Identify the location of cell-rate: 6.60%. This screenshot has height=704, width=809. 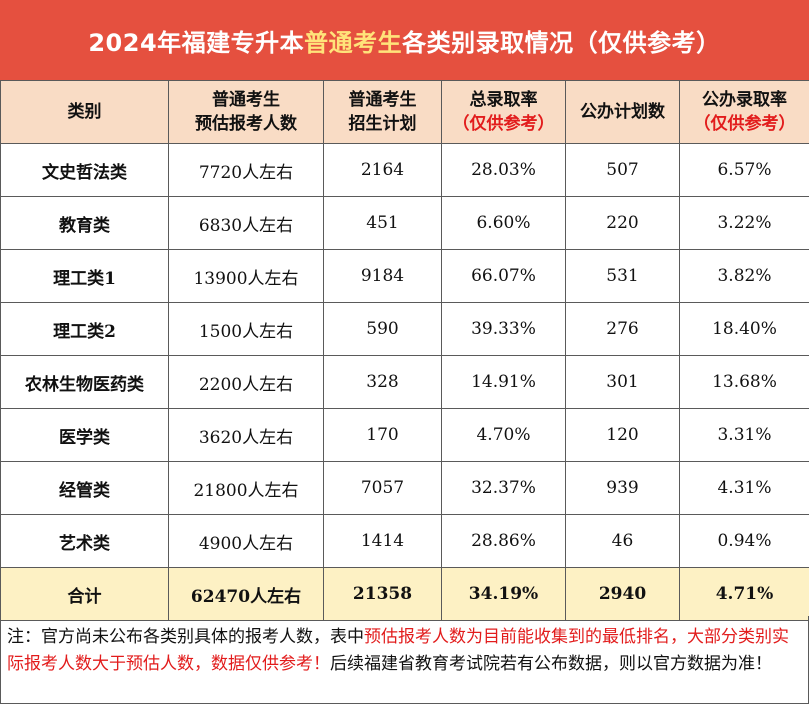
(503, 223).